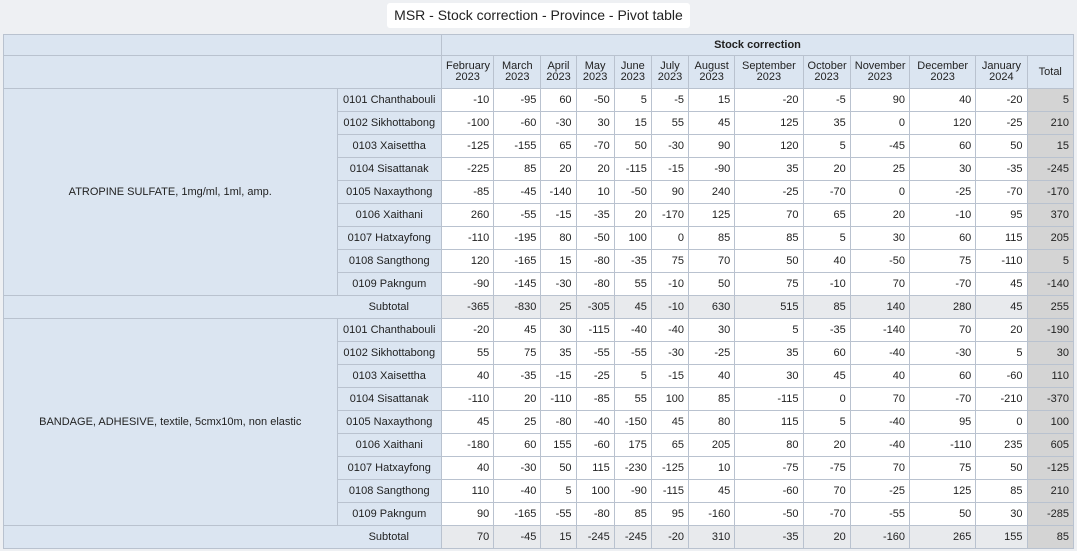 This screenshot has width=1077, height=551. What do you see at coordinates (769, 72) in the screenshot?
I see `month-header: September 2023` at bounding box center [769, 72].